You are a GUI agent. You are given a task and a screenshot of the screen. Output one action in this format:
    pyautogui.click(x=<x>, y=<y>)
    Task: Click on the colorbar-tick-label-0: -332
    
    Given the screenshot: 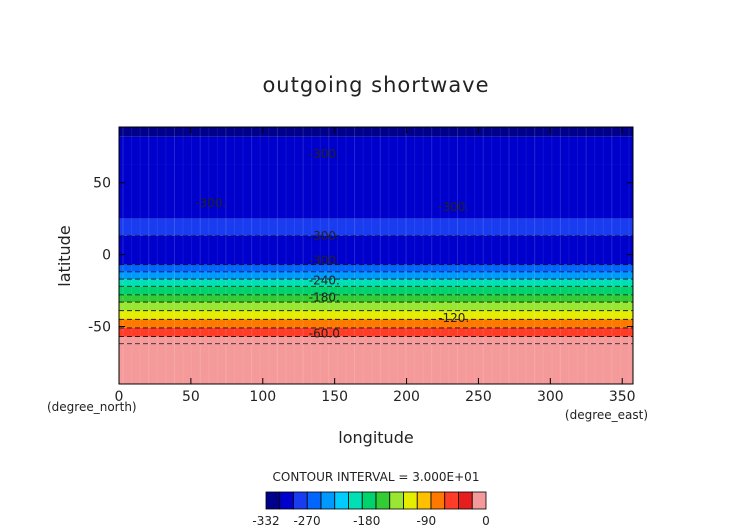 What is the action you would take?
    pyautogui.click(x=265, y=521)
    